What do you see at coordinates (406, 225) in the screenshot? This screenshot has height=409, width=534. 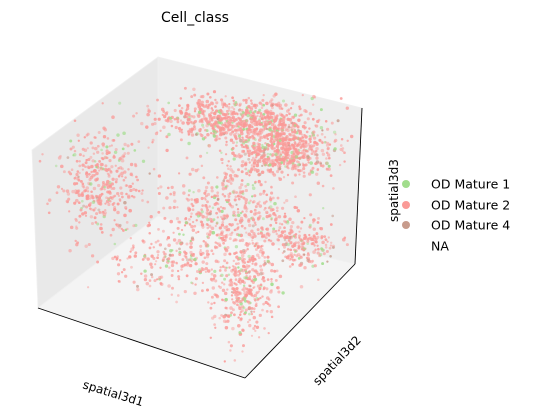 I see `legend-marker` at bounding box center [406, 225].